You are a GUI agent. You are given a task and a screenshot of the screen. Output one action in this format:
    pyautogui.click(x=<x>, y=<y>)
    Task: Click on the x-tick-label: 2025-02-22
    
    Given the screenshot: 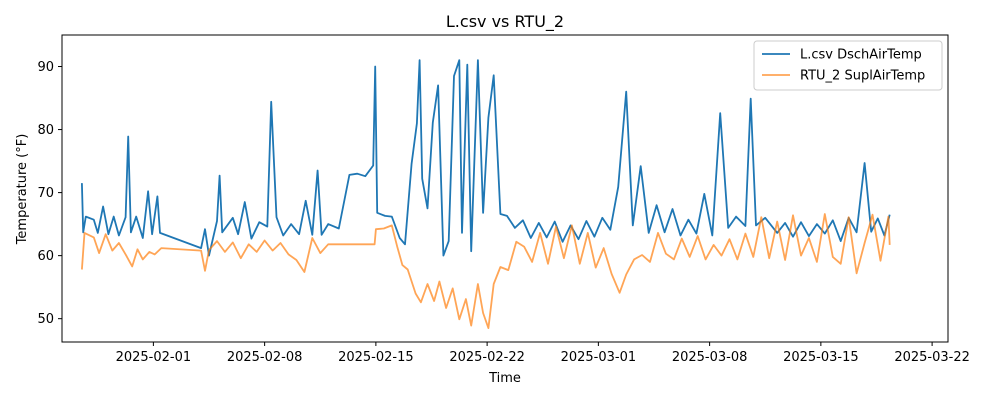 What is the action you would take?
    pyautogui.click(x=487, y=357)
    